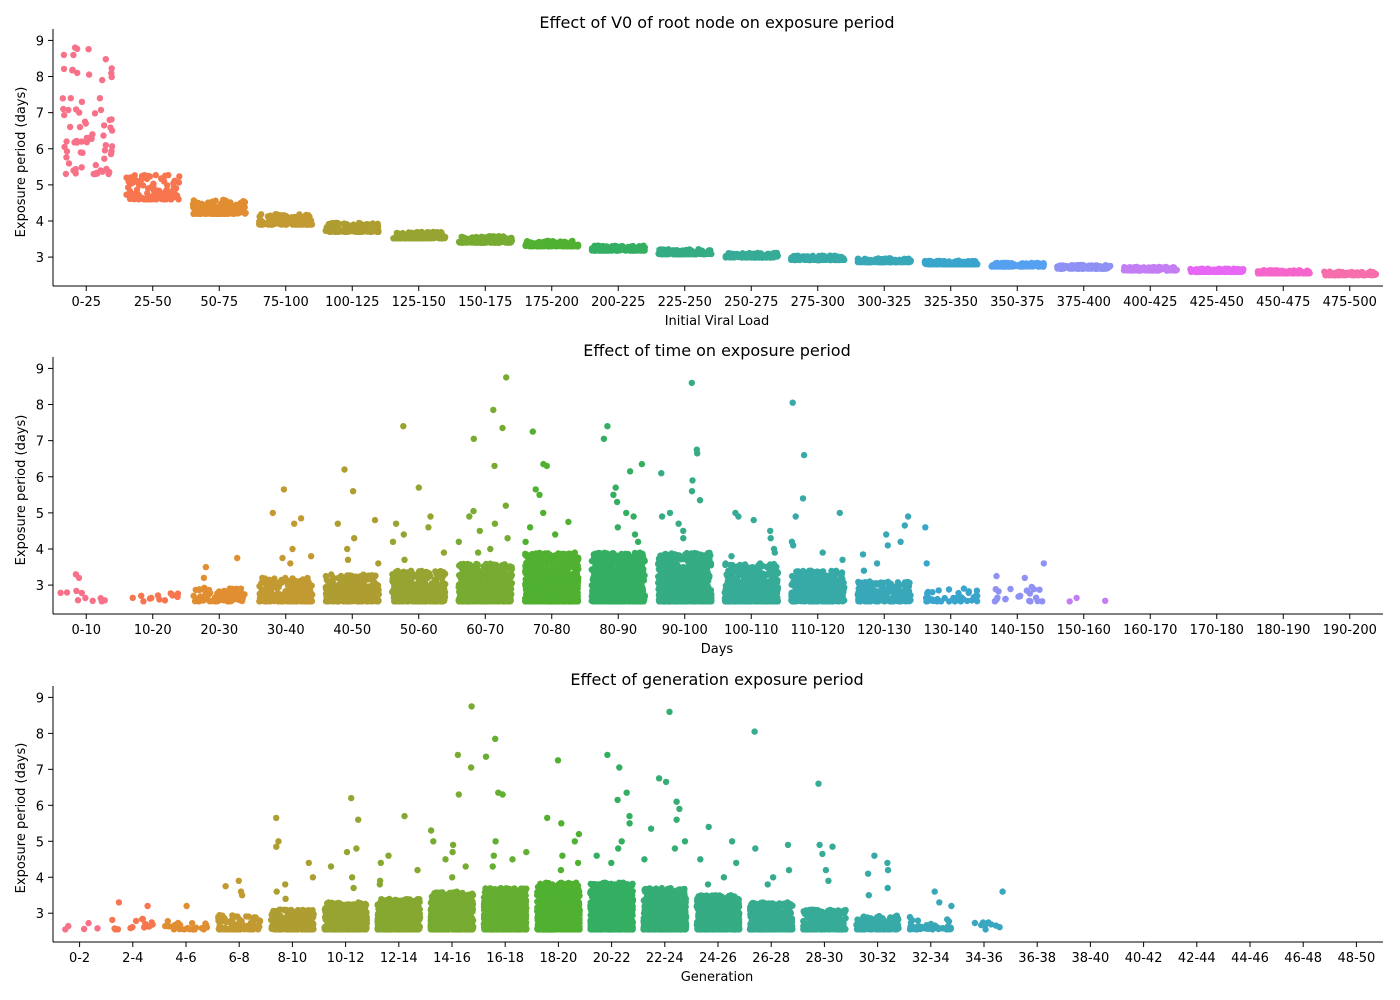  What do you see at coordinates (21, 162) in the screenshot?
I see `y-axis-label: Exposure period (days)` at bounding box center [21, 162].